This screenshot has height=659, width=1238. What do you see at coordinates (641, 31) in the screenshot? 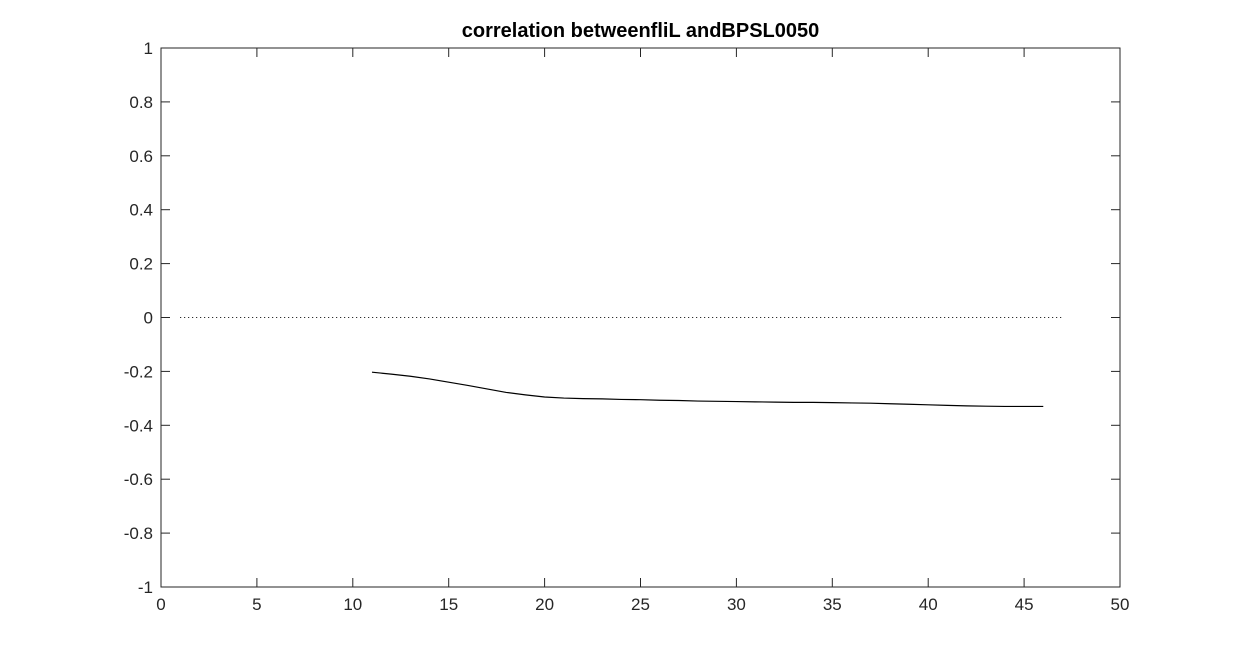
I see `chart-title: correlation betweenfliL andBPSL0050` at bounding box center [641, 31].